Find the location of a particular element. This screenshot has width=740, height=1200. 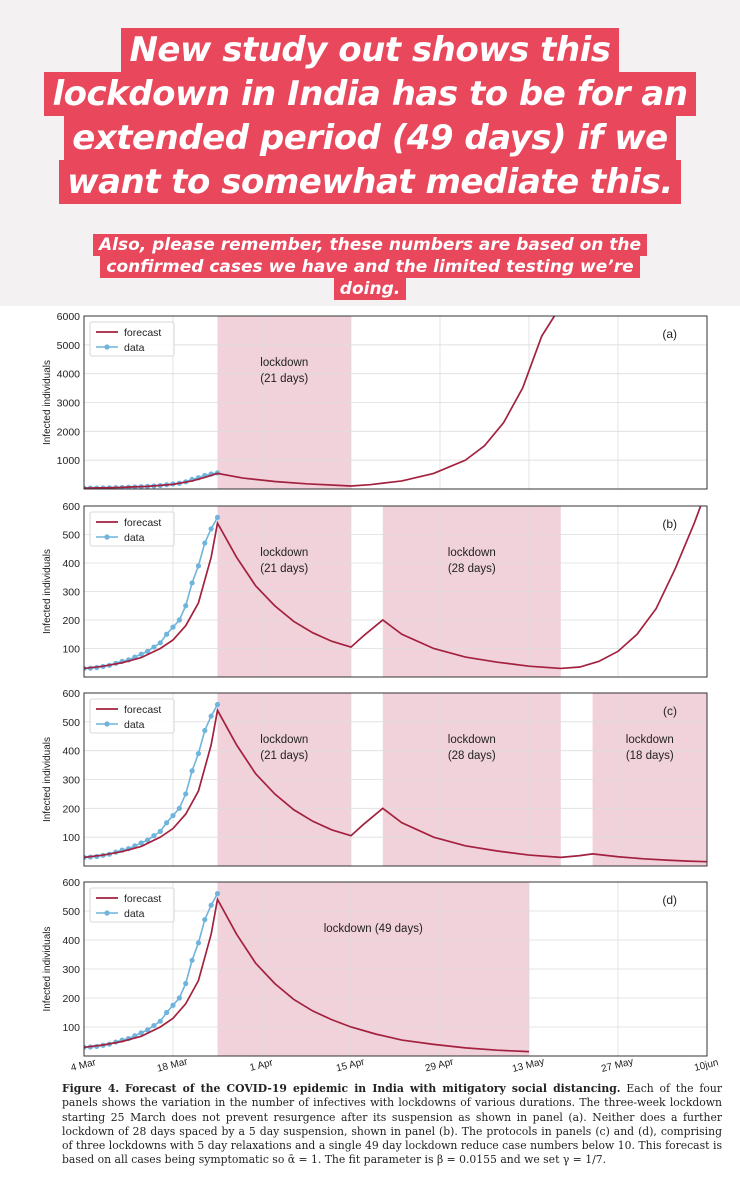

xtick-label-3: 15 Apr is located at coordinates (350, 1066).